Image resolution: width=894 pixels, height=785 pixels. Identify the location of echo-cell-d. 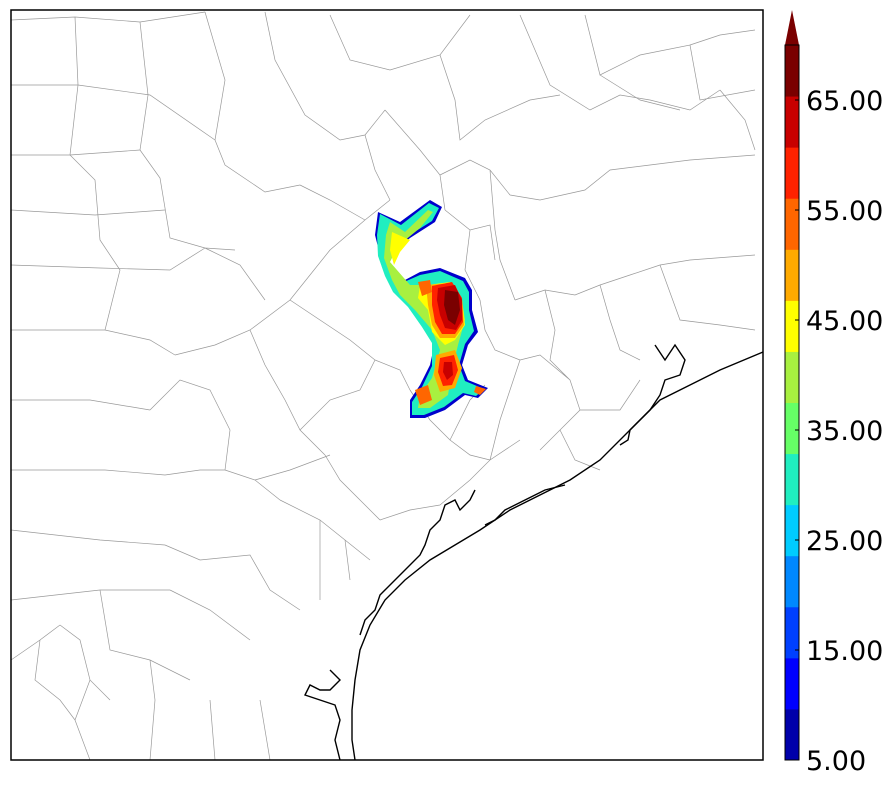
(448, 371).